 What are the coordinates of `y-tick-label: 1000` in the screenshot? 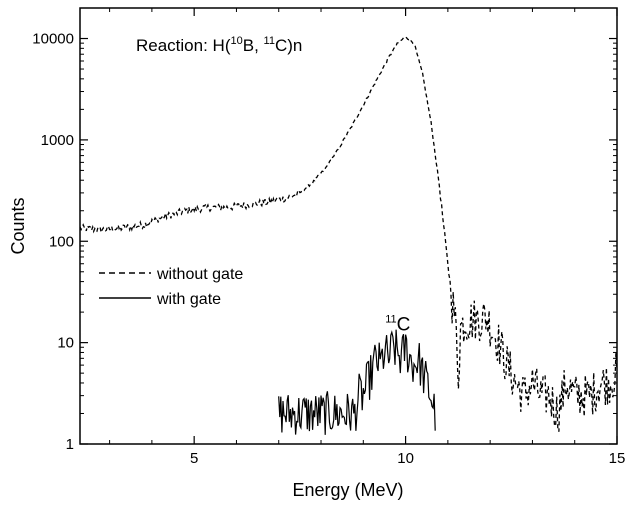 It's located at (57, 140).